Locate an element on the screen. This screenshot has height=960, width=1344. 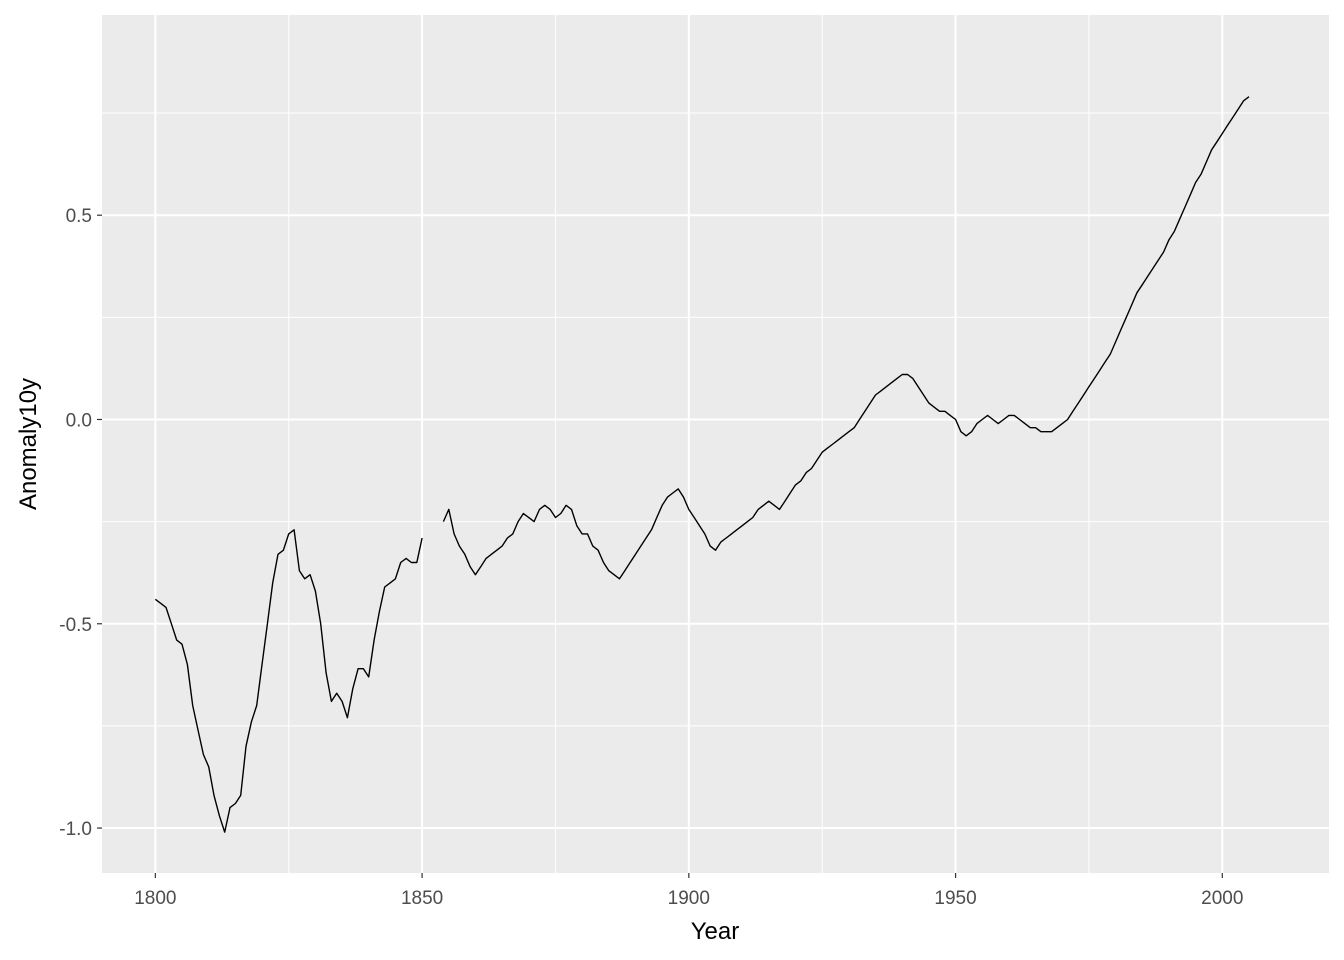
x-tick-label: 1800 is located at coordinates (155, 898).